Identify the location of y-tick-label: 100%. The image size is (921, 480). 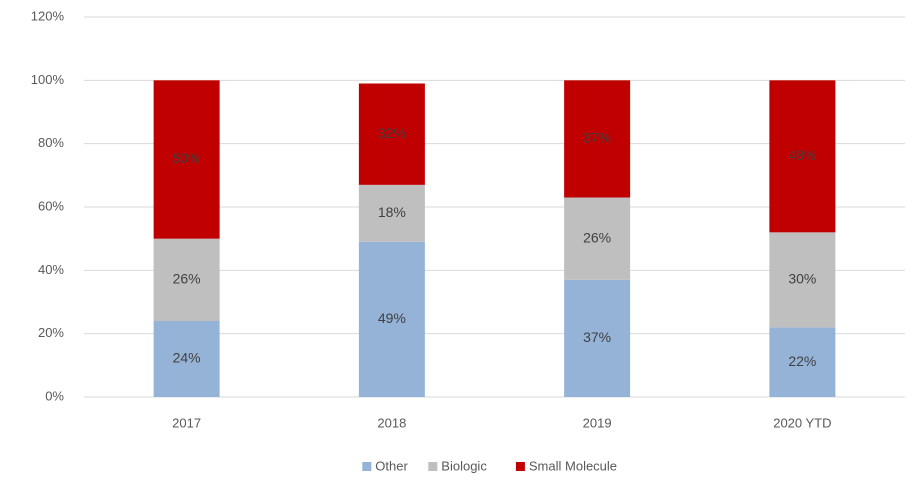
(48, 79).